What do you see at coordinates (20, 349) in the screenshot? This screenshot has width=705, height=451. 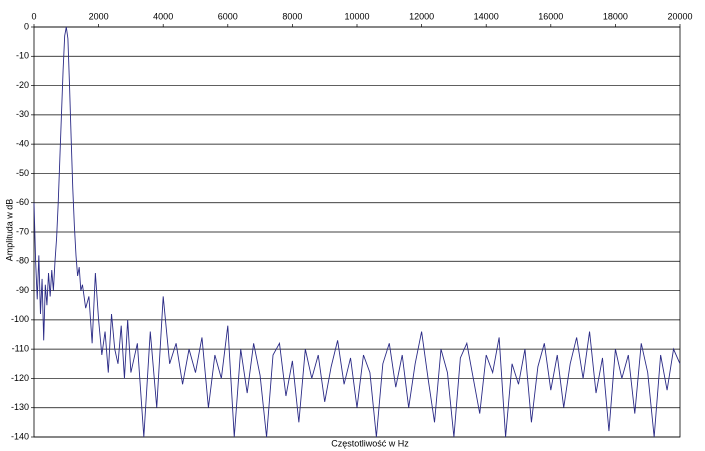 I see `y-tick-label: -110` at bounding box center [20, 349].